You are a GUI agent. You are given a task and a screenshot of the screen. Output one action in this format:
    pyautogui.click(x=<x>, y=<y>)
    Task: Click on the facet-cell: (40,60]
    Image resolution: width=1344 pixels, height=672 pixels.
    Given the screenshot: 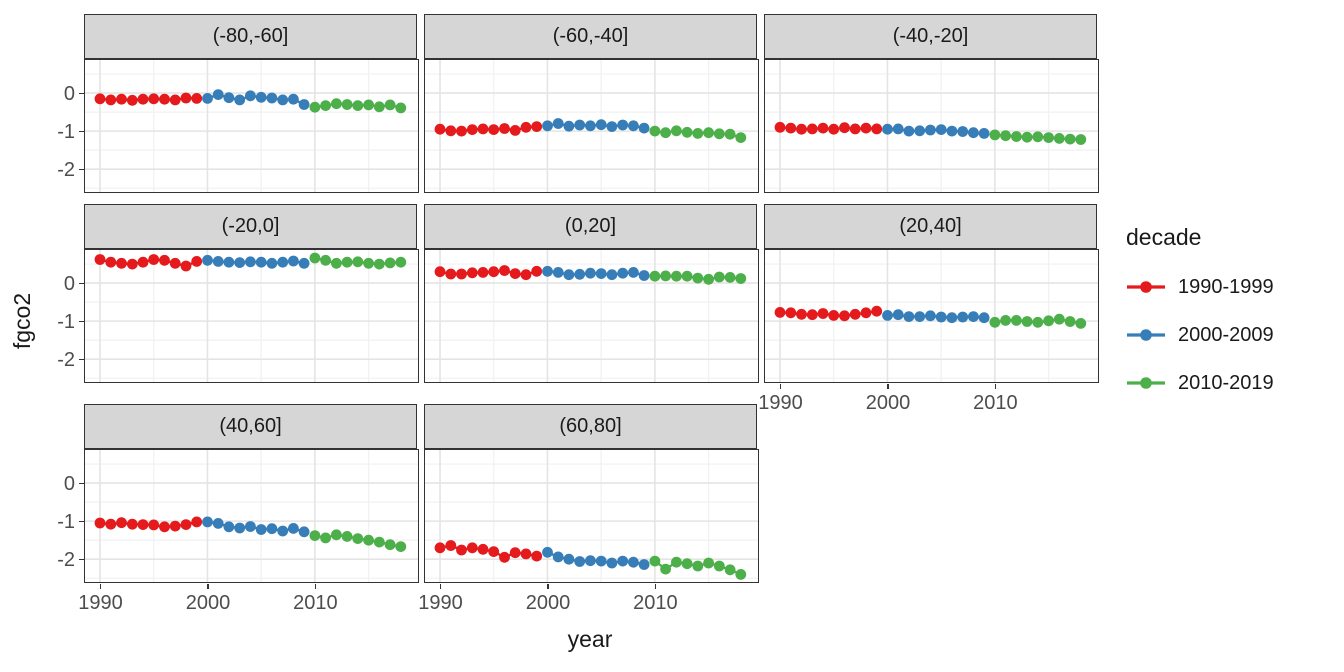 What is the action you would take?
    pyautogui.click(x=251, y=493)
    